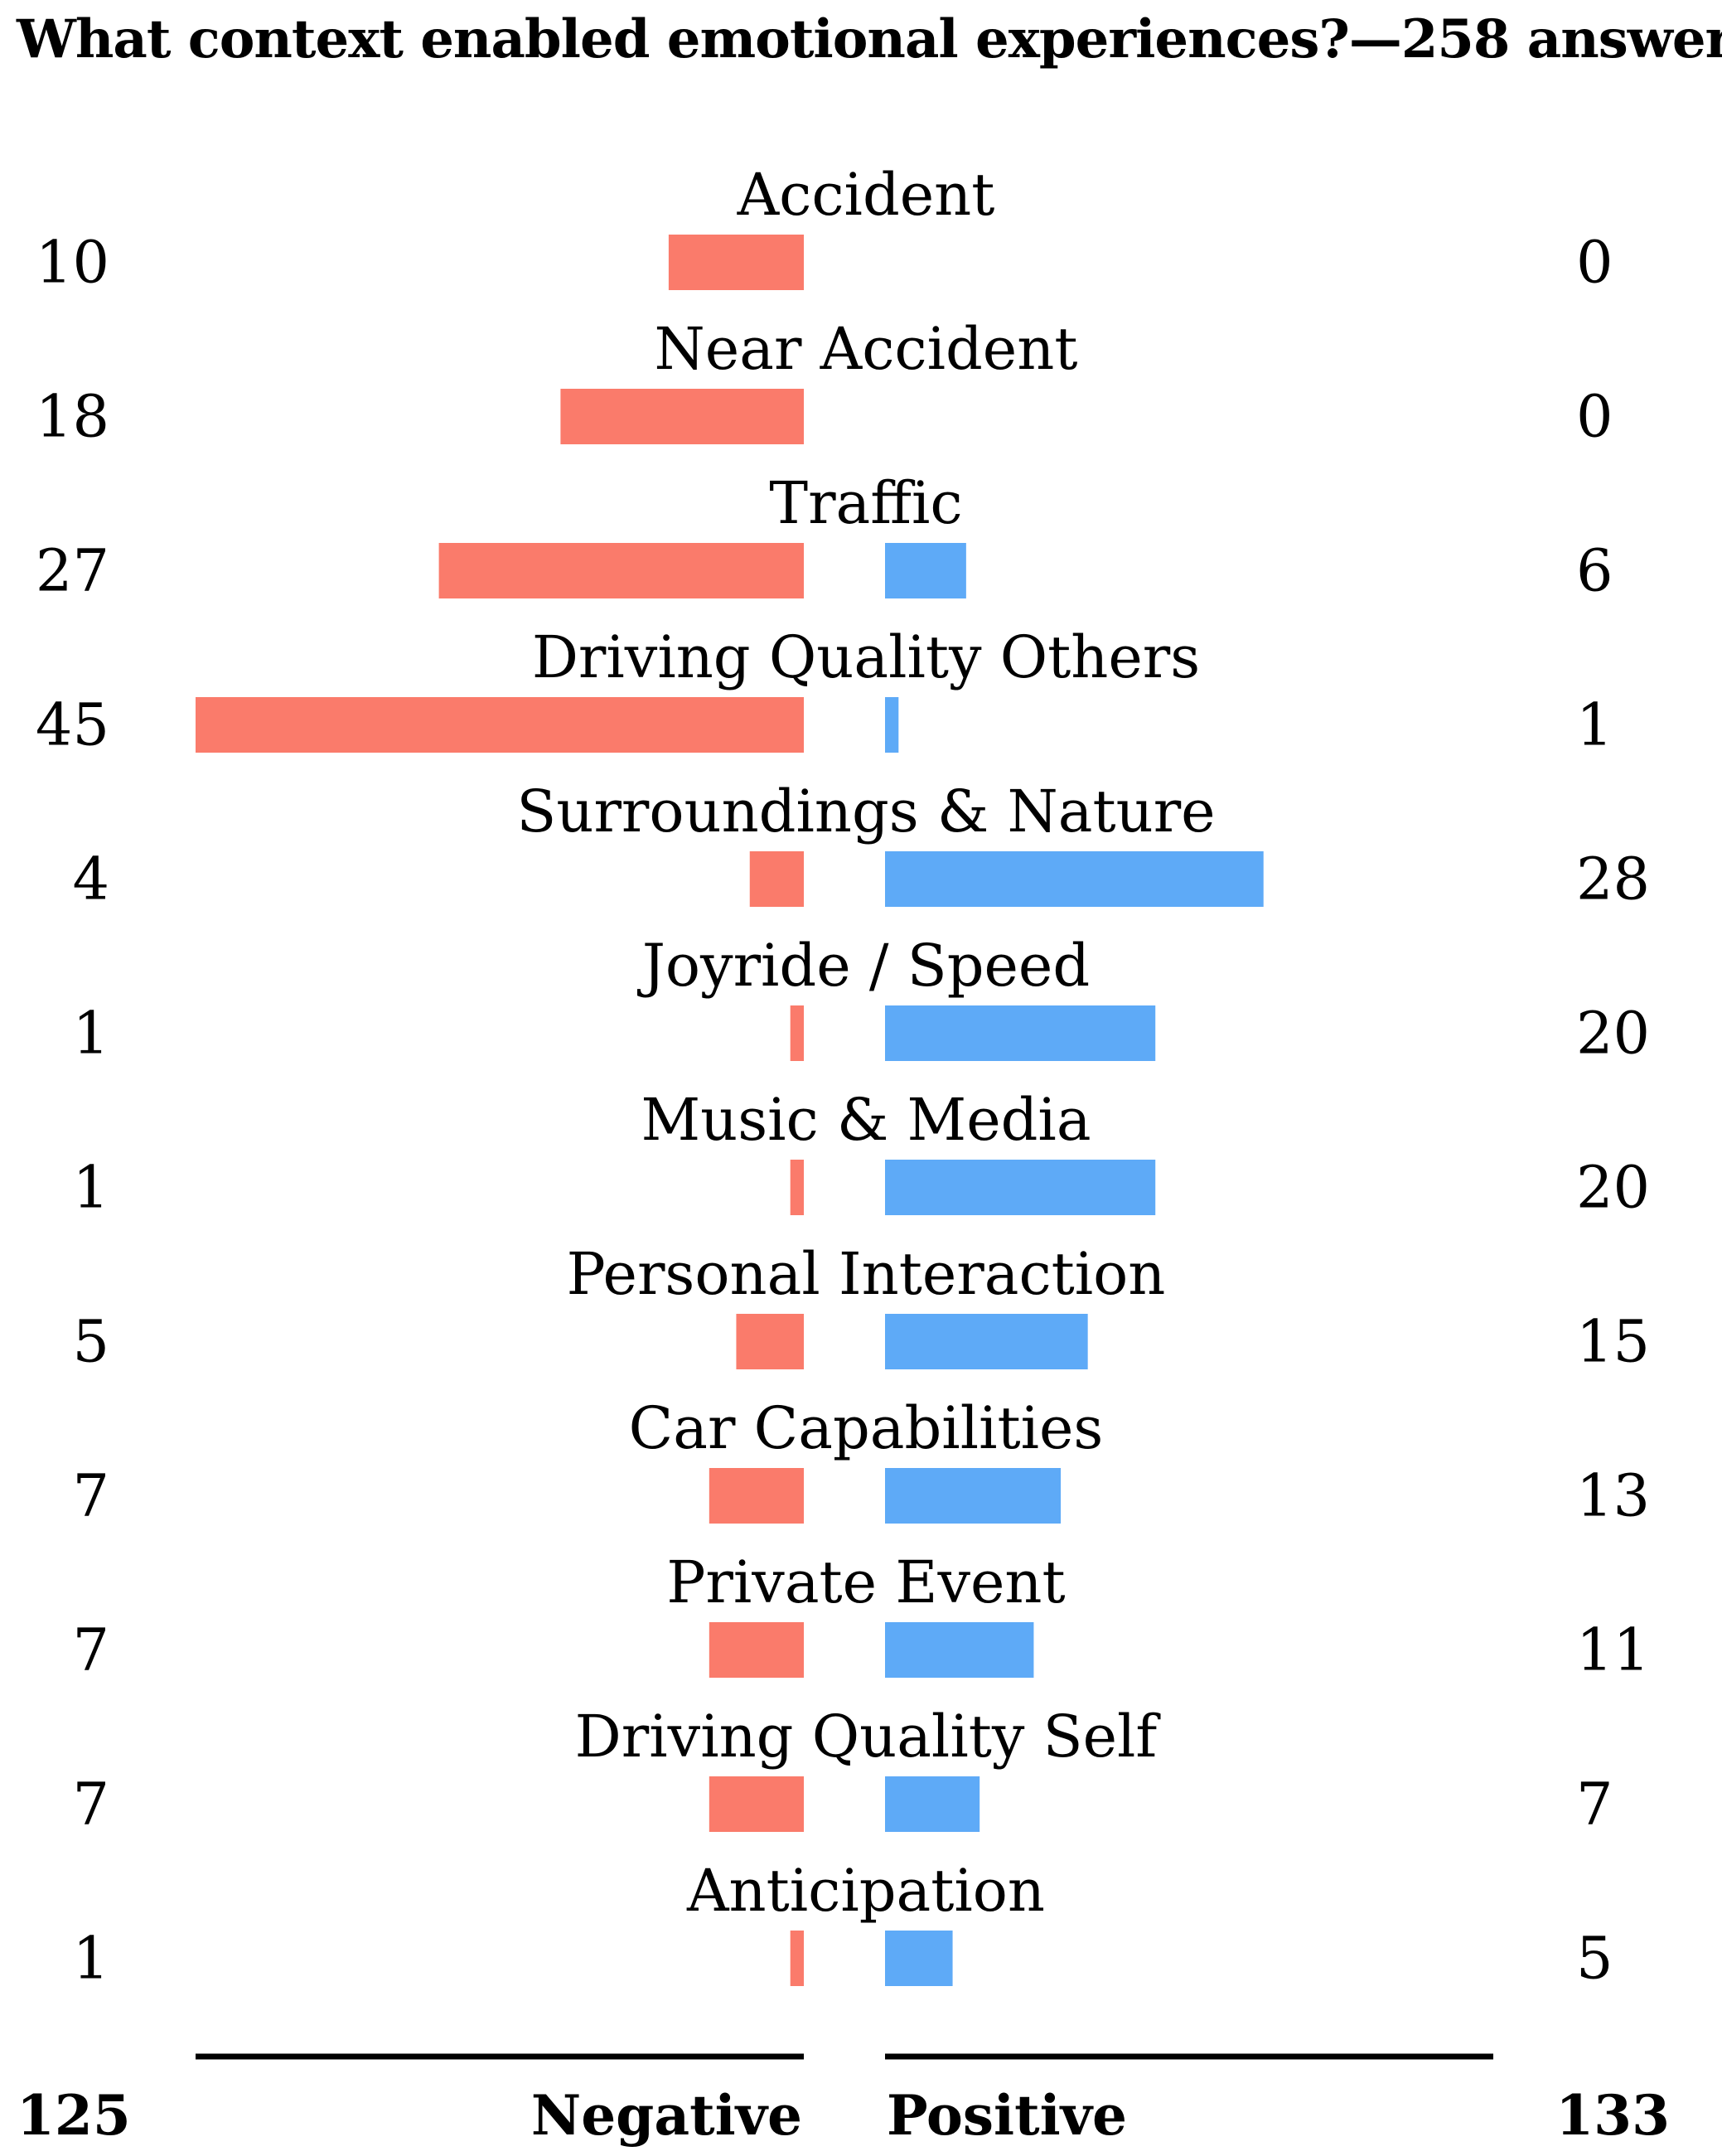 The width and height of the screenshot is (1722, 2156). What do you see at coordinates (72, 571) in the screenshot?
I see `negative-count-label: 27` at bounding box center [72, 571].